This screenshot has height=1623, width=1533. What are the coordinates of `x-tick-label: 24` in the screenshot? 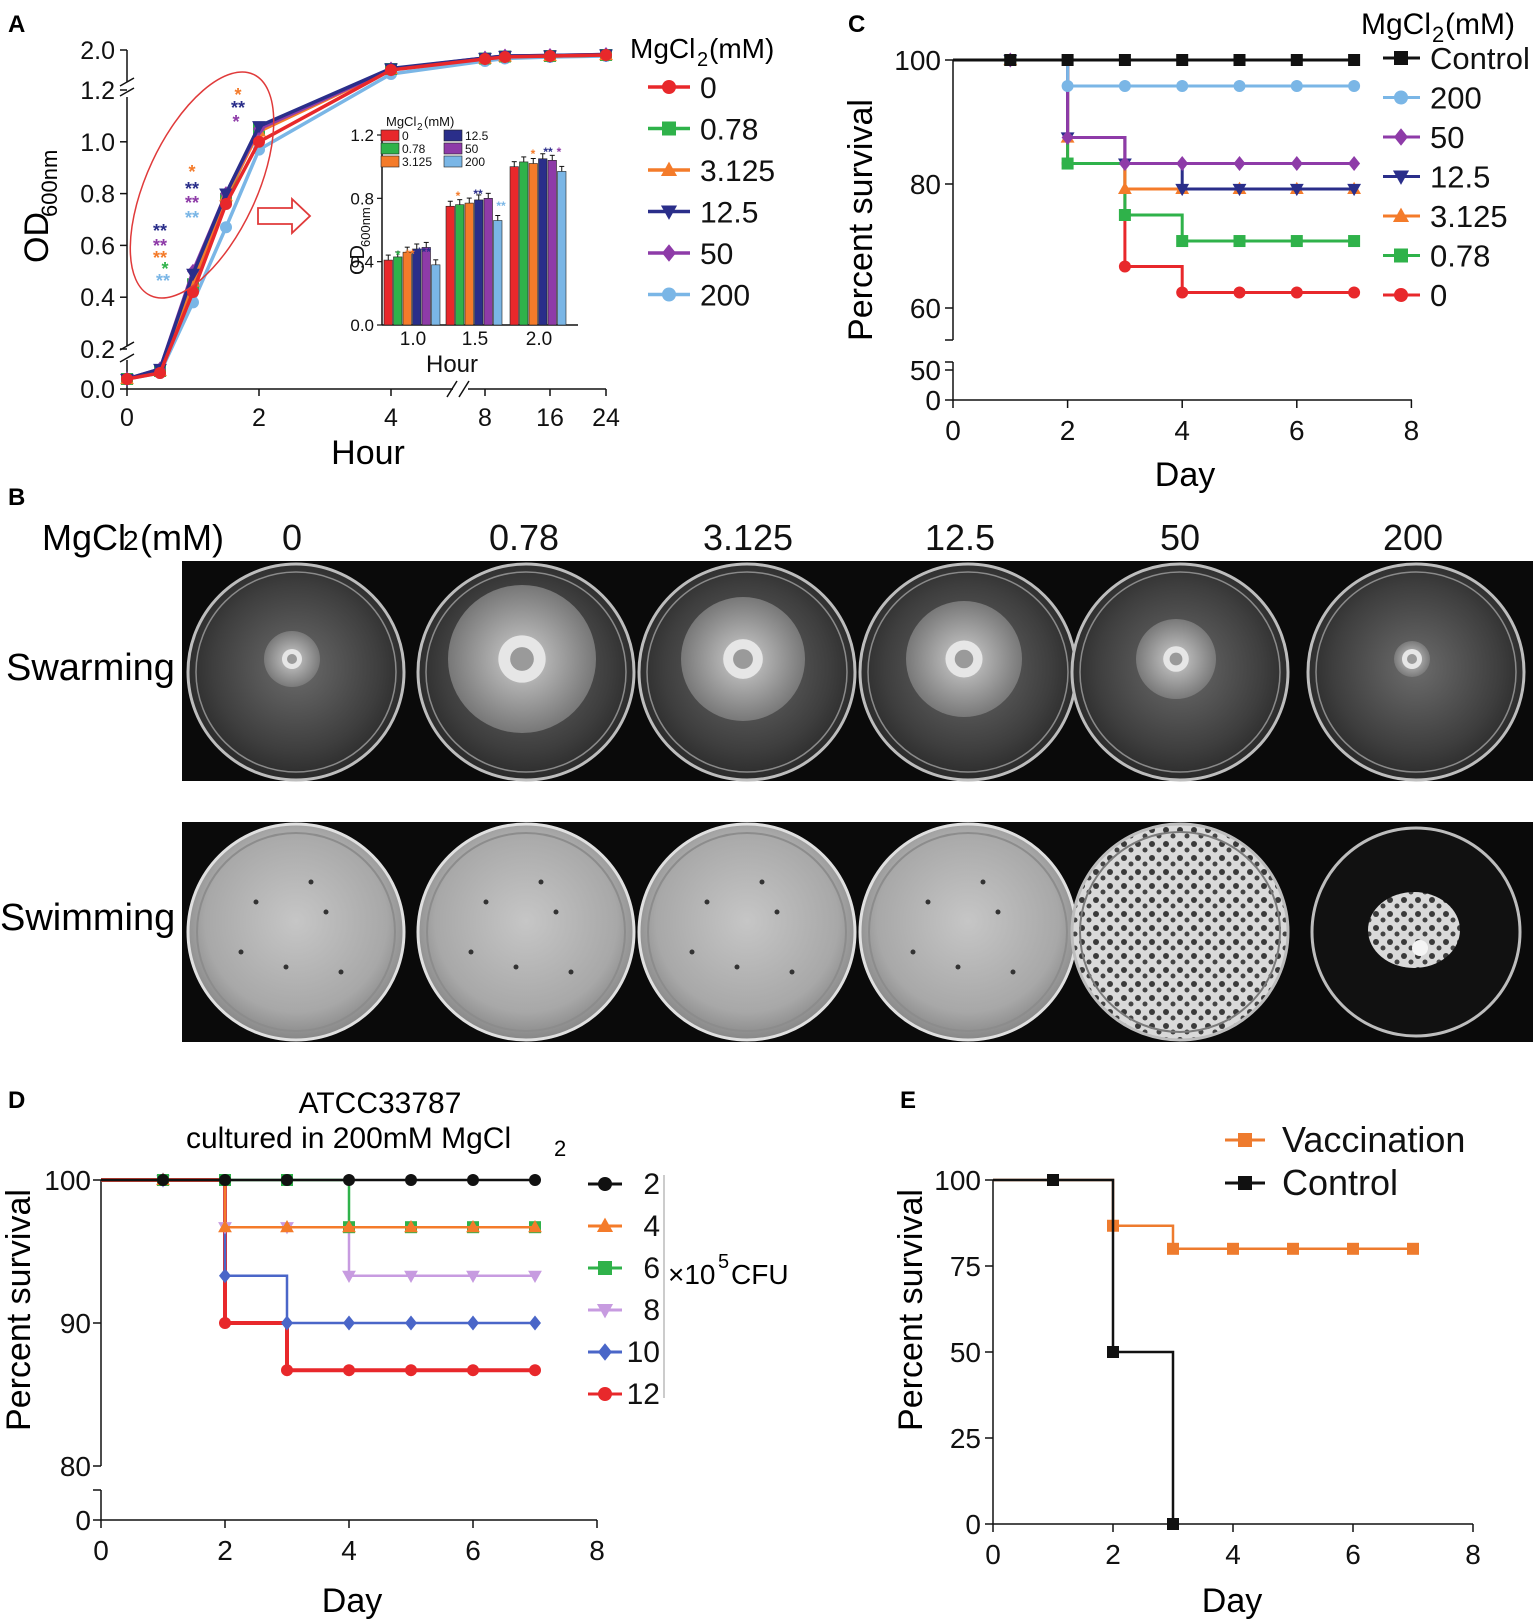 It's located at (606, 418).